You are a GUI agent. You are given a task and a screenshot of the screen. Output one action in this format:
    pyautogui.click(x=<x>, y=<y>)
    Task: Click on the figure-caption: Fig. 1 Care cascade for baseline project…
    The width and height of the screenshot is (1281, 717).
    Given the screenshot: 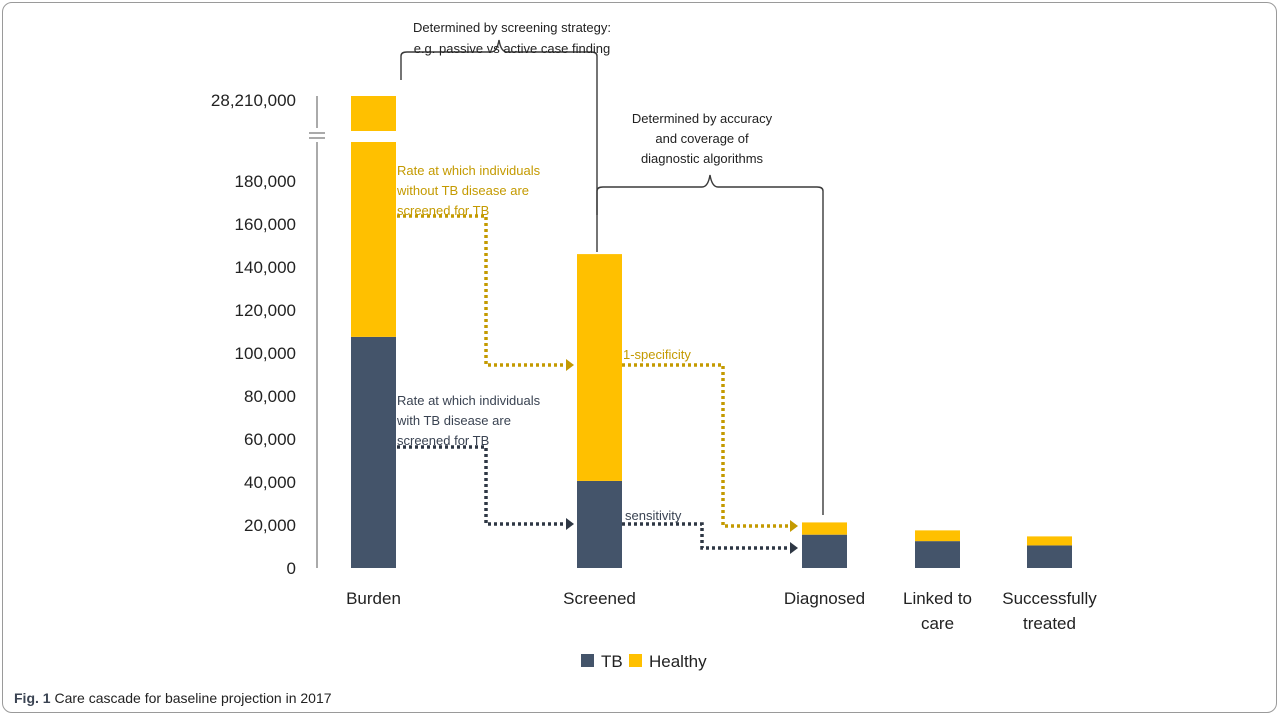 What is the action you would take?
    pyautogui.click(x=173, y=698)
    